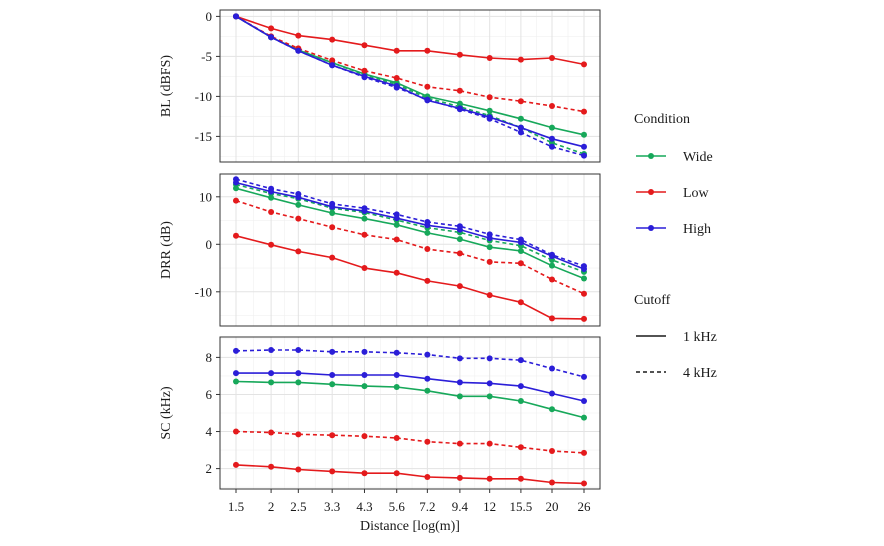 The image size is (884, 546). I want to click on series-line-wide-4khz, so click(410, 228).